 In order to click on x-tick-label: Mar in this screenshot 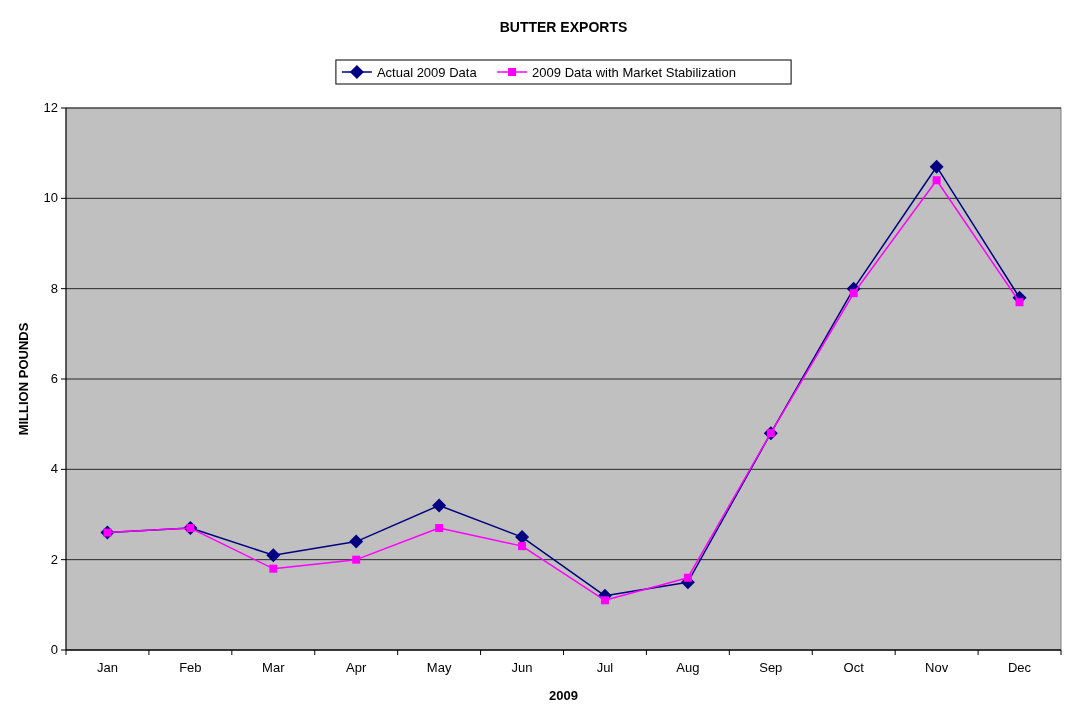, I will do `click(274, 667)`.